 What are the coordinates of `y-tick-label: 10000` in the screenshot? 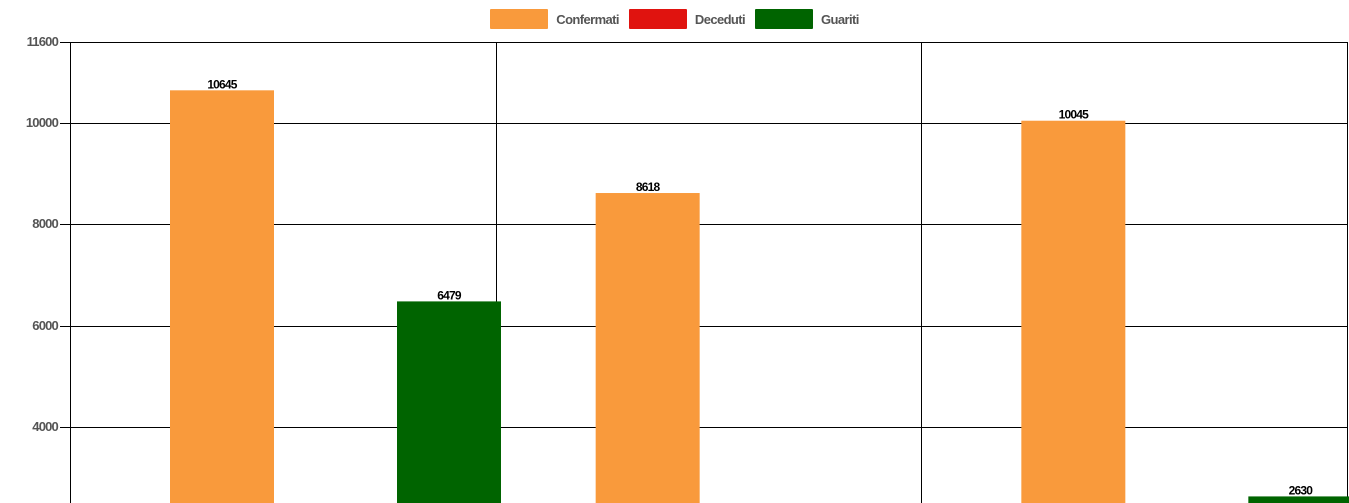 It's located at (42, 122).